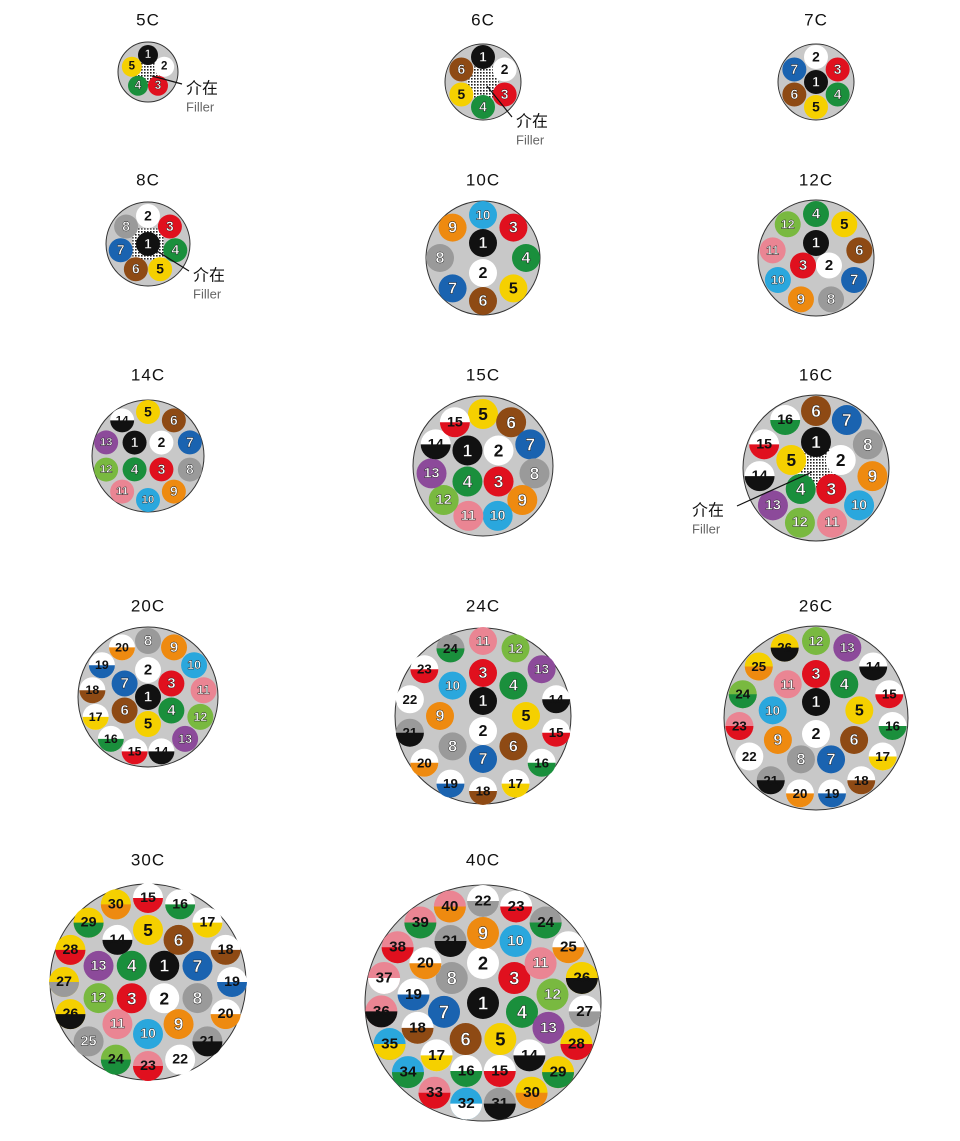 The width and height of the screenshot is (960, 1141). I want to click on core-number: 25, so click(568, 947).